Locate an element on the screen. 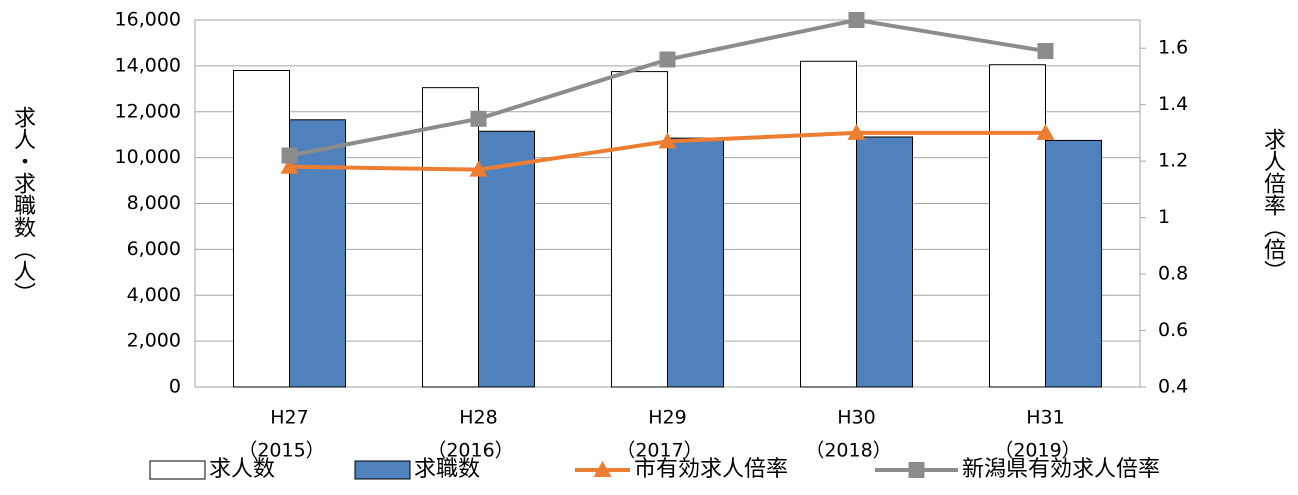 This screenshot has height=495, width=1298. y-tick-label: 2,000 is located at coordinates (154, 341).